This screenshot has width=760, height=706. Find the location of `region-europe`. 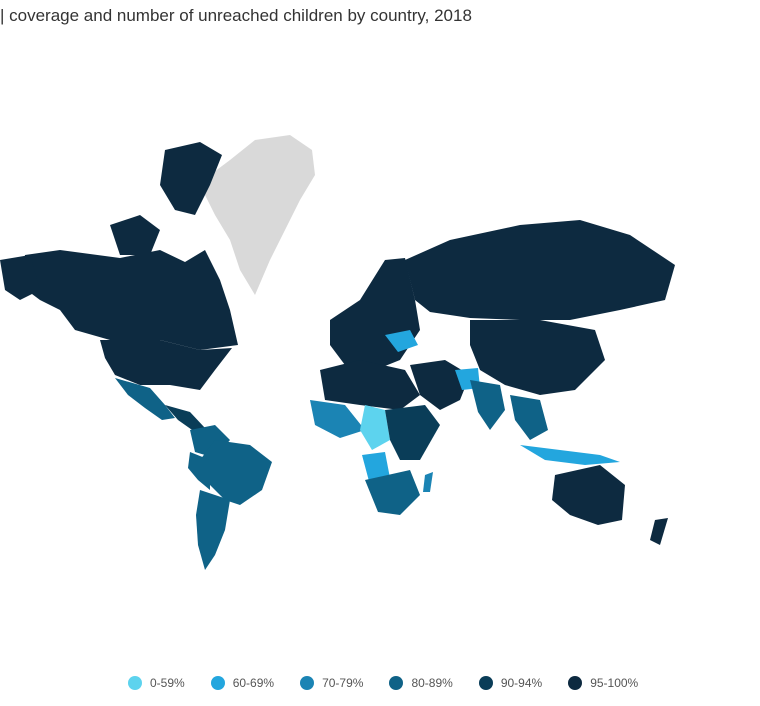

region-europe is located at coordinates (375, 314).